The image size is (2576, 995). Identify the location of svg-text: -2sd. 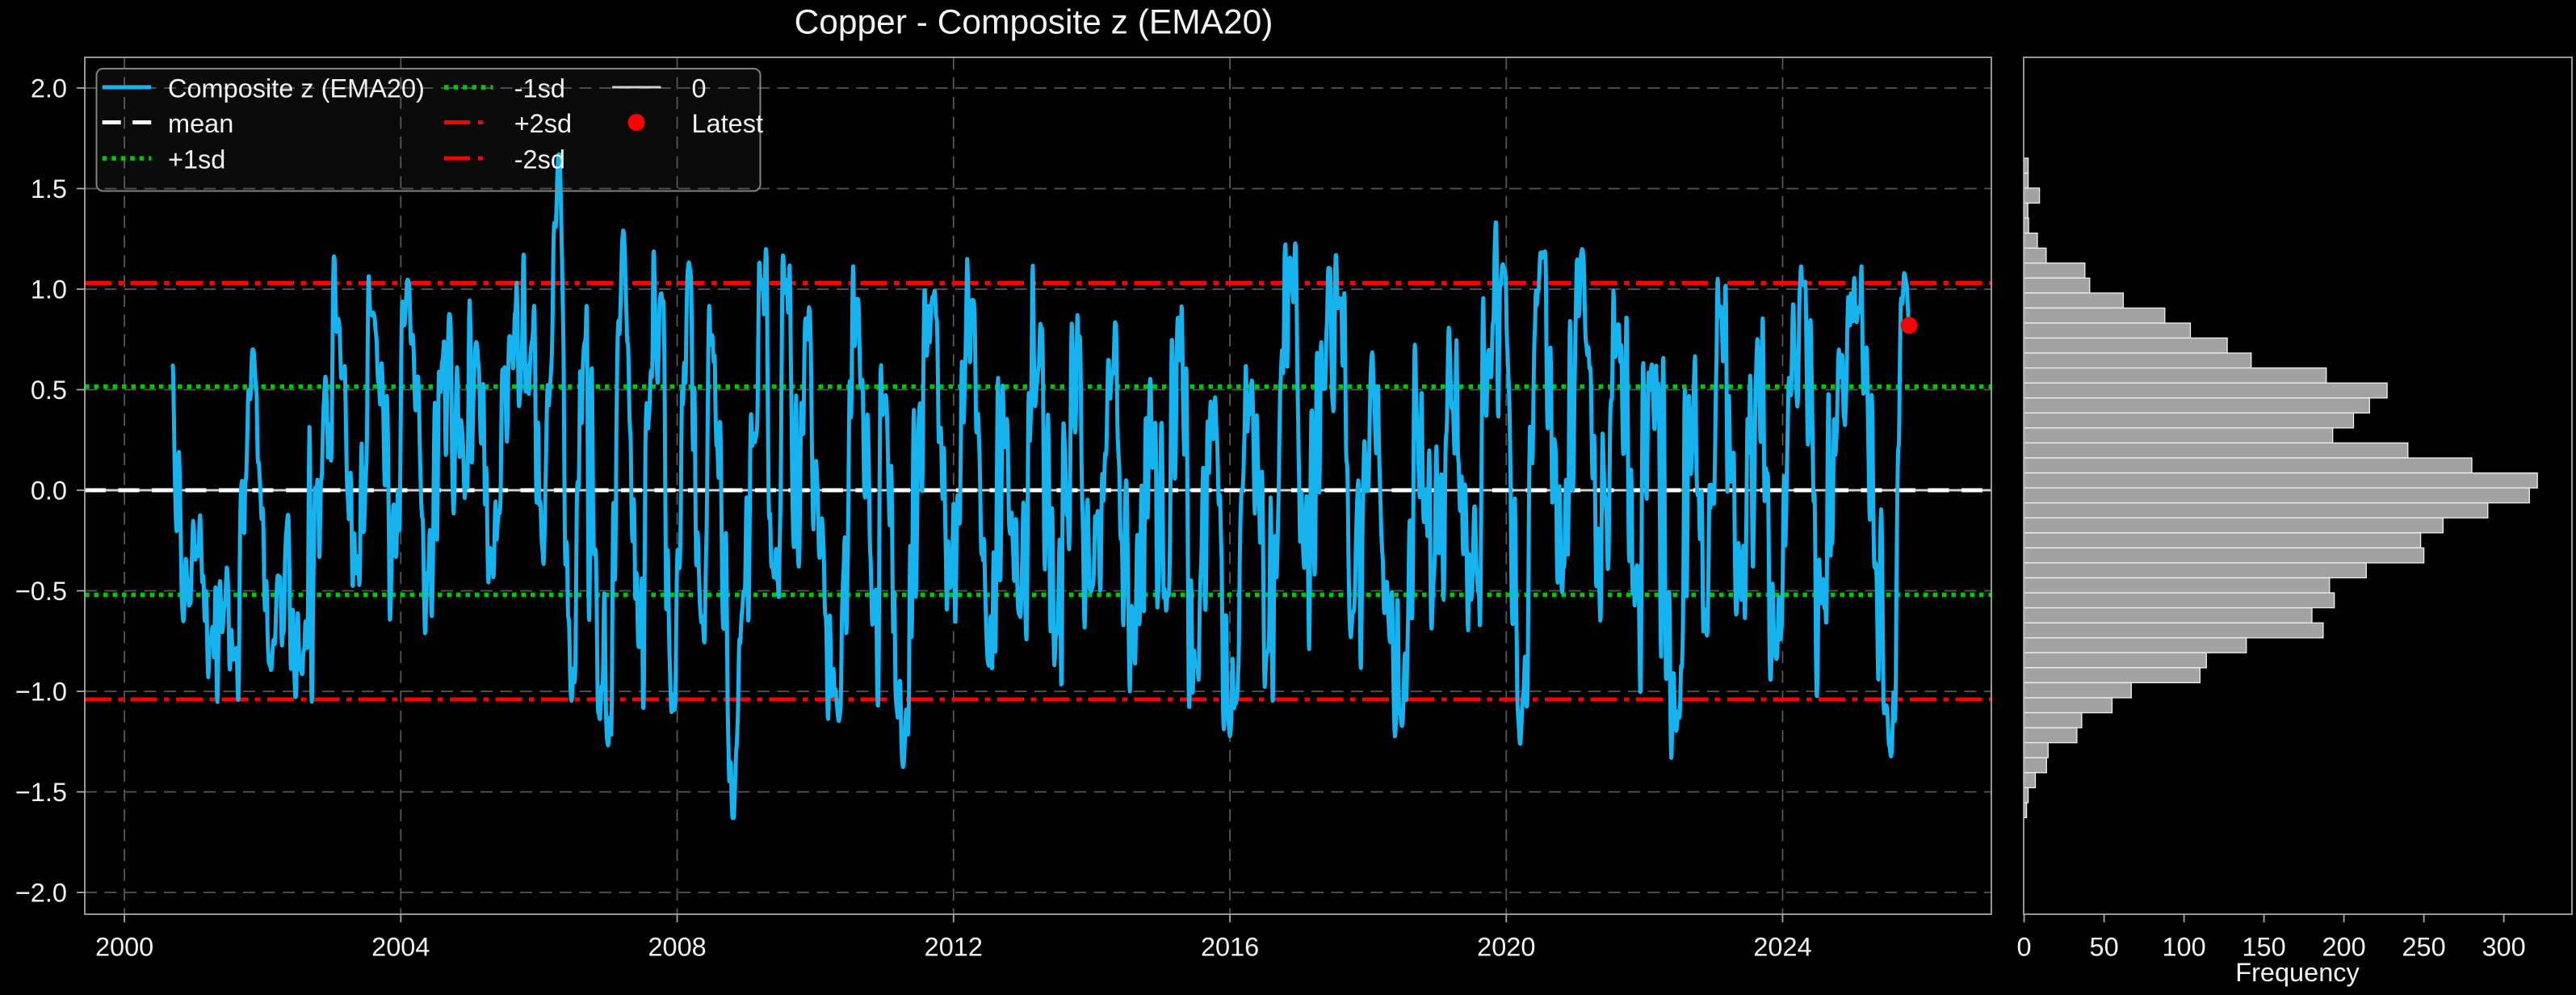
(539, 159).